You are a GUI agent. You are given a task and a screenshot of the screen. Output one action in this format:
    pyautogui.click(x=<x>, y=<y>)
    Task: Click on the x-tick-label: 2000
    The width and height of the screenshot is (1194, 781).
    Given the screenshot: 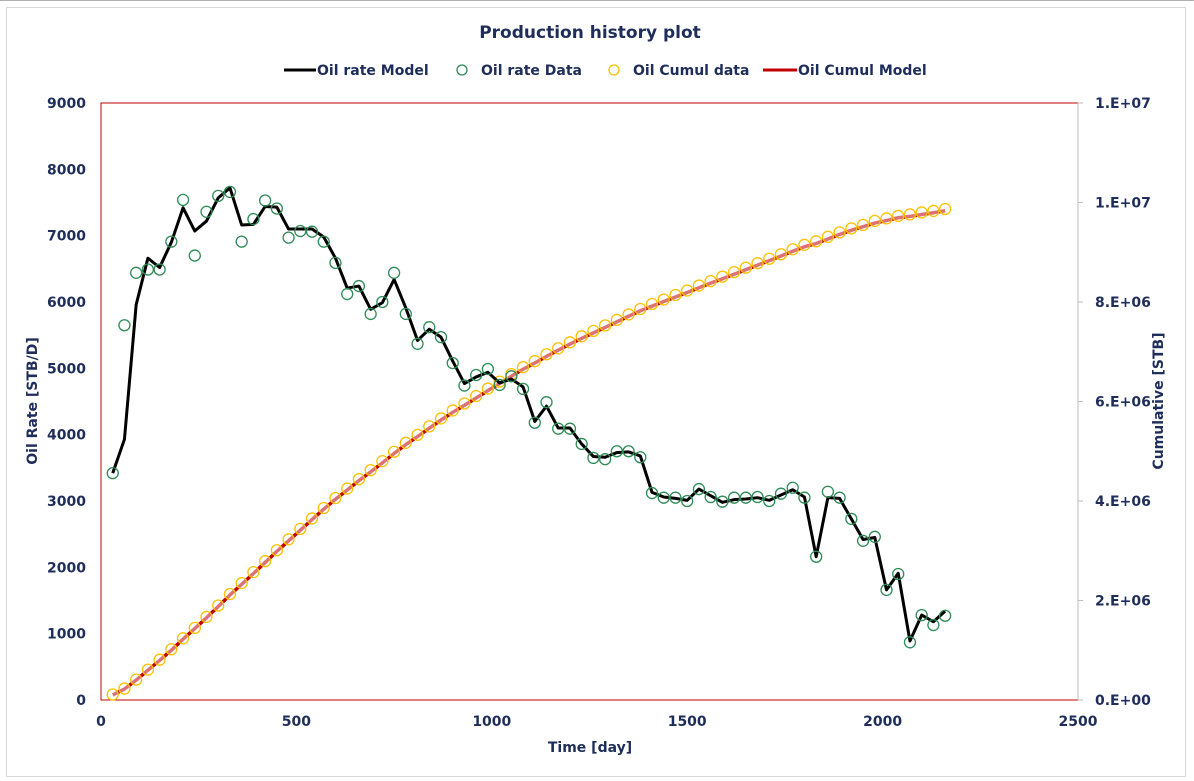 What is the action you would take?
    pyautogui.click(x=882, y=722)
    